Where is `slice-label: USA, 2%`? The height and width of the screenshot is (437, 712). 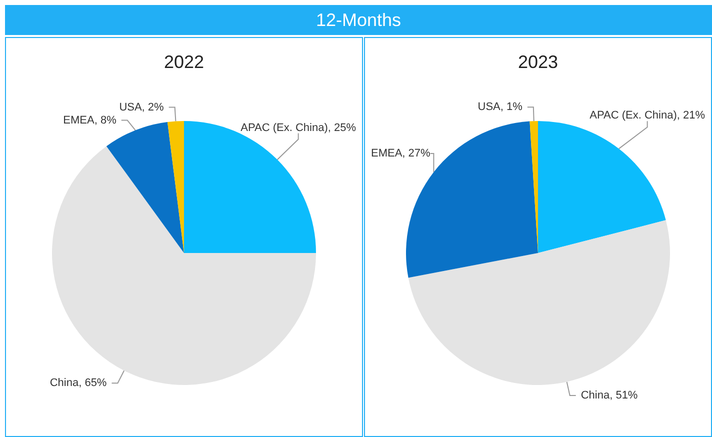
slice-label: USA, 2% is located at coordinates (141, 107).